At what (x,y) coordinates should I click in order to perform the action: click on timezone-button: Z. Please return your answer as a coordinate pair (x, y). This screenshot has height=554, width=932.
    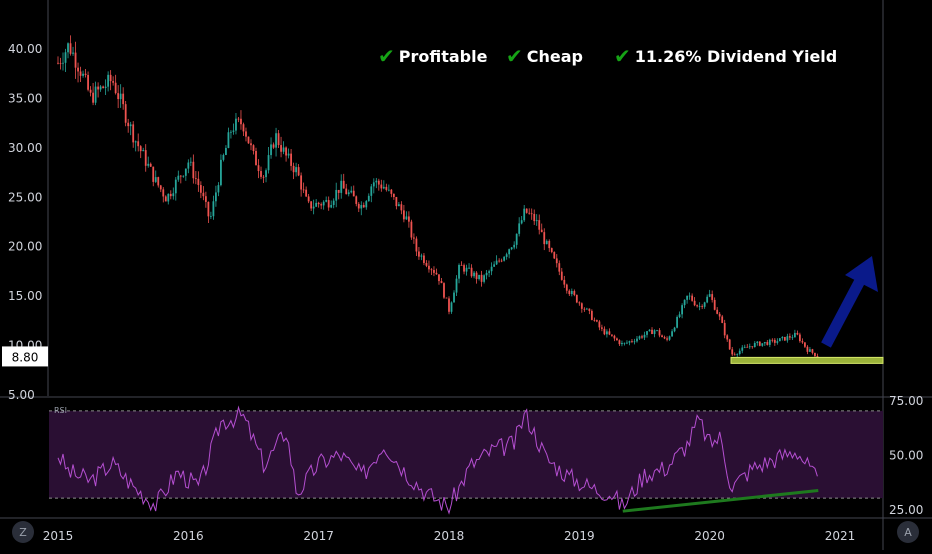
    Looking at the image, I should click on (23, 532).